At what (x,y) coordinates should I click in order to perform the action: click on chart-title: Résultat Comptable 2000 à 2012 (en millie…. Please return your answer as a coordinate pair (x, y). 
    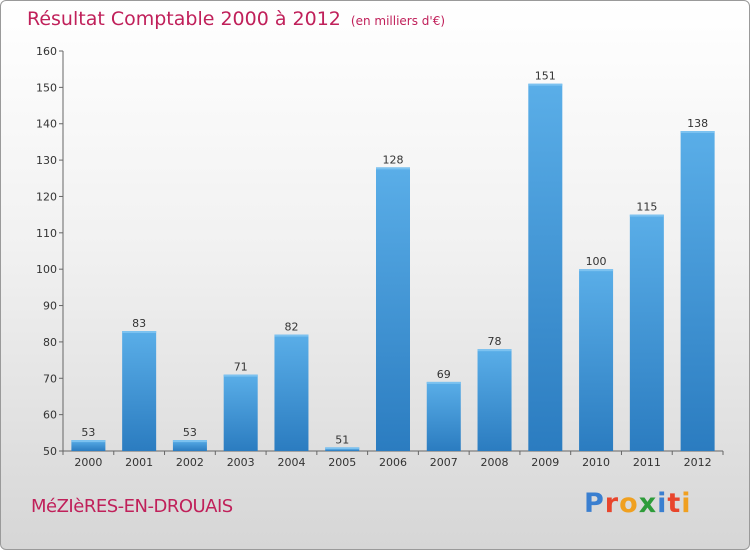
    Looking at the image, I should click on (236, 19).